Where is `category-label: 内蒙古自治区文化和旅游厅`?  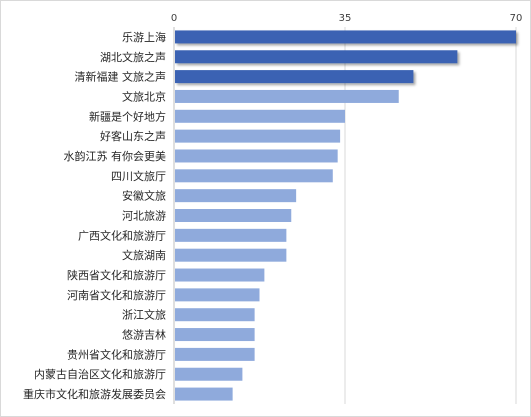
category-label: 内蒙古自治区文化和旅游厅 is located at coordinates (100, 374).